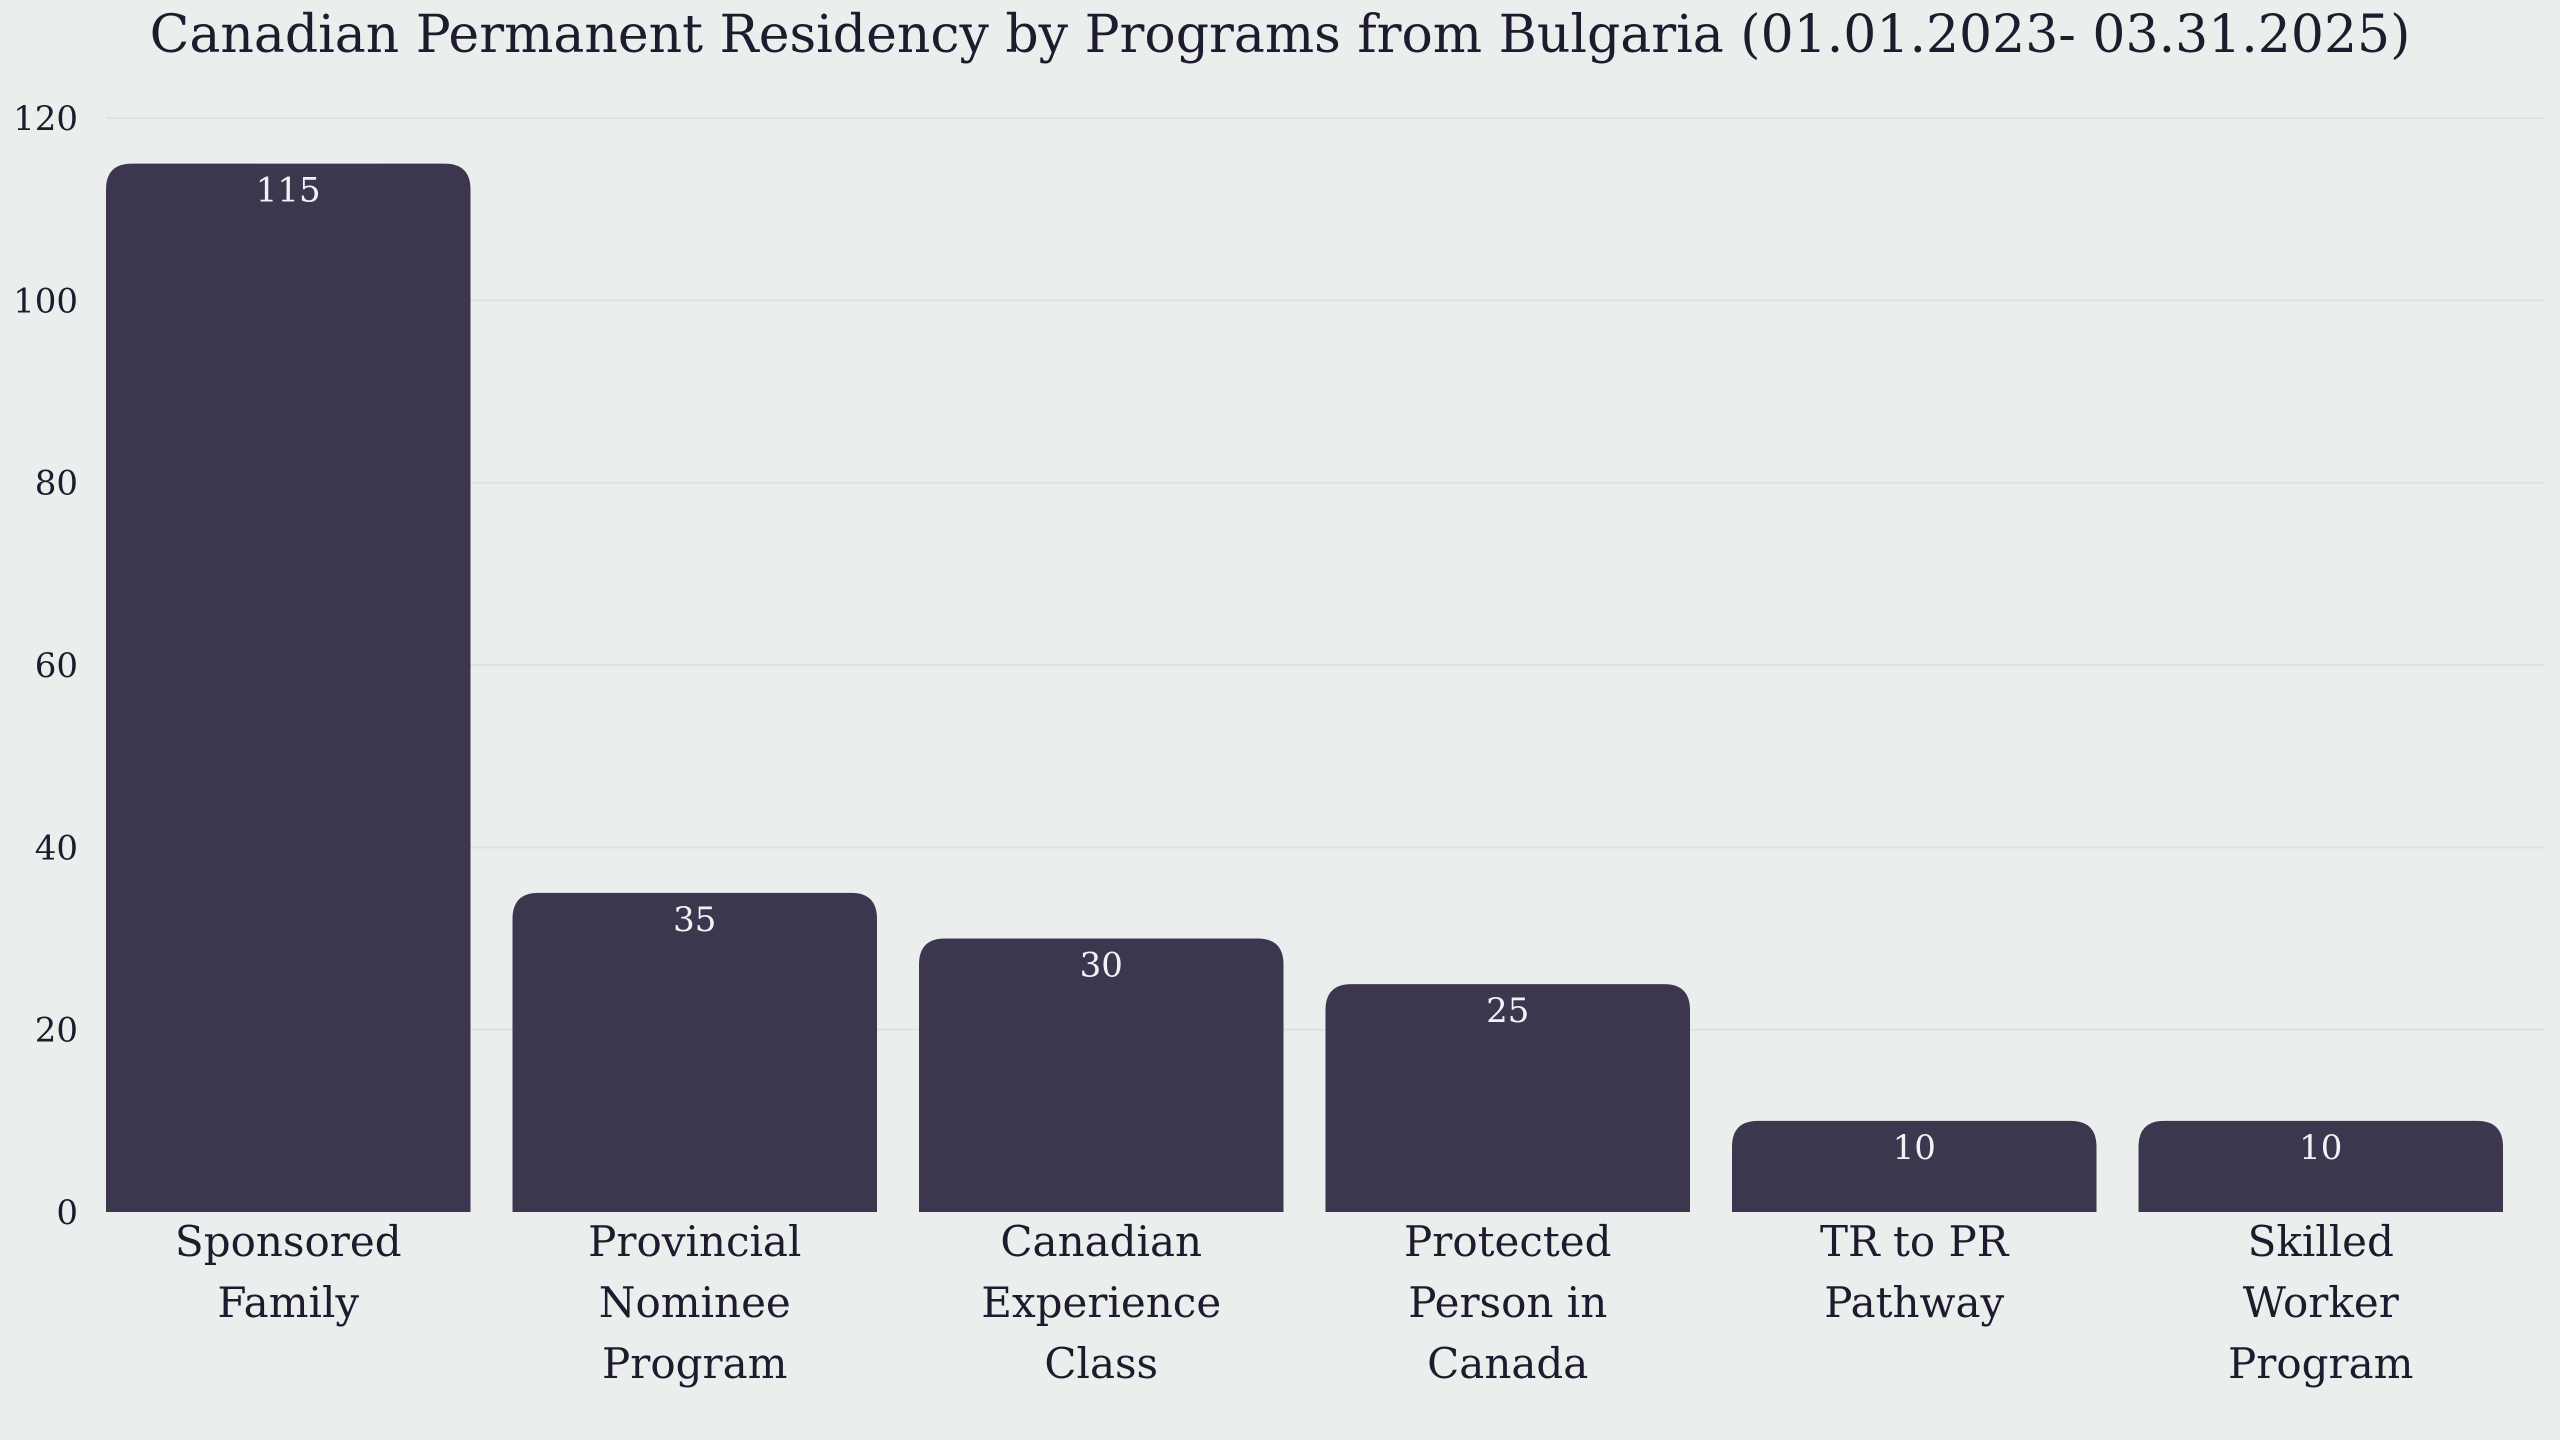  What do you see at coordinates (56, 484) in the screenshot?
I see `y-tick-label: 80` at bounding box center [56, 484].